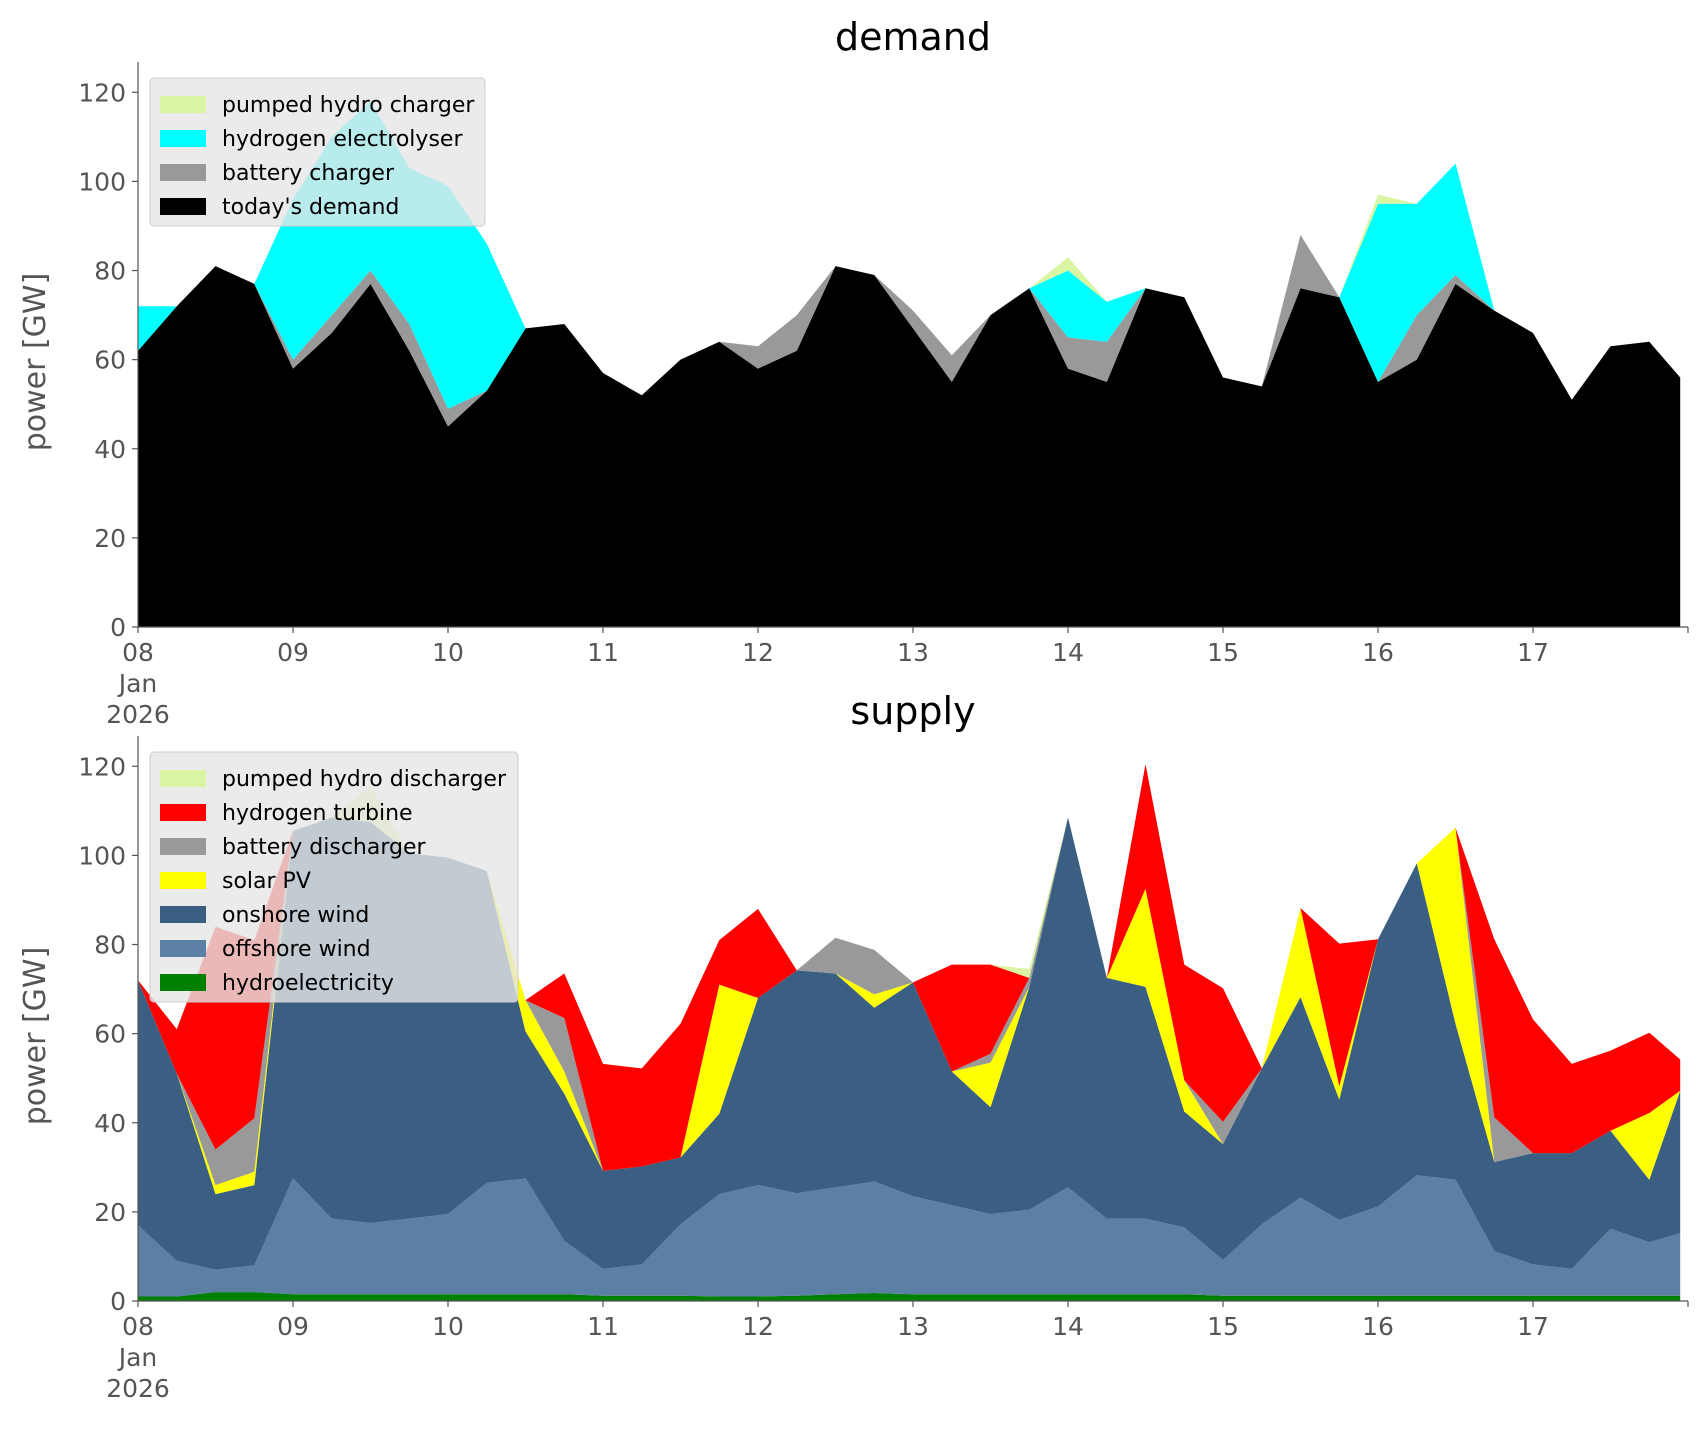  Describe the element at coordinates (909, 1296) in the screenshot. I see `series-area-hydroelectricity` at that location.